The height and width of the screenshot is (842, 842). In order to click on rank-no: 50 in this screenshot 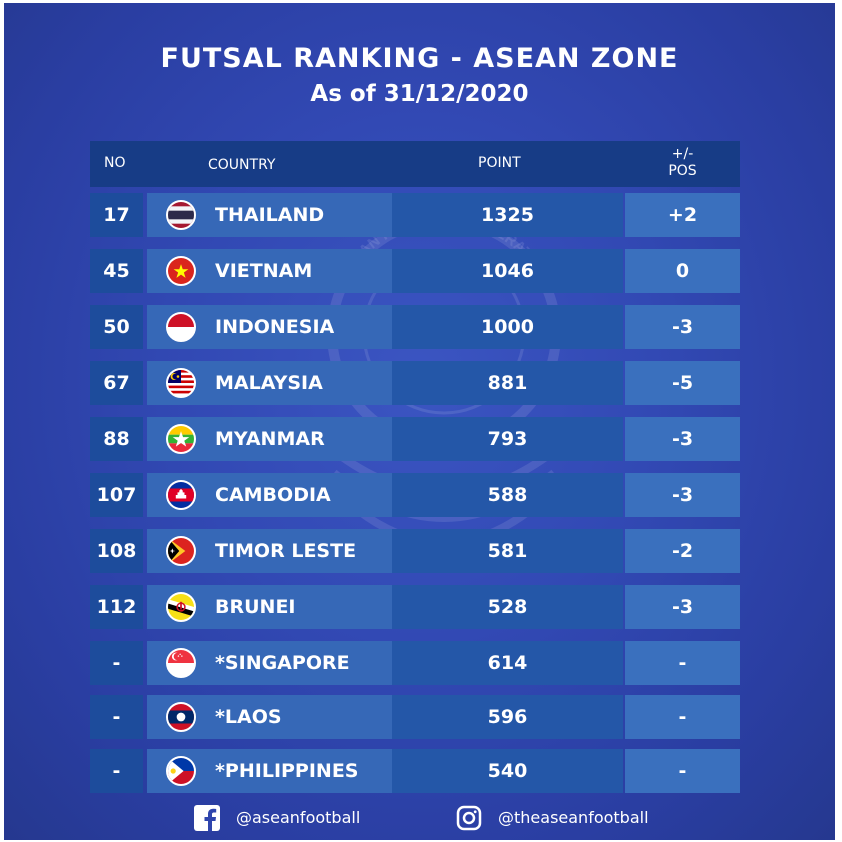, I will do `click(116, 327)`.